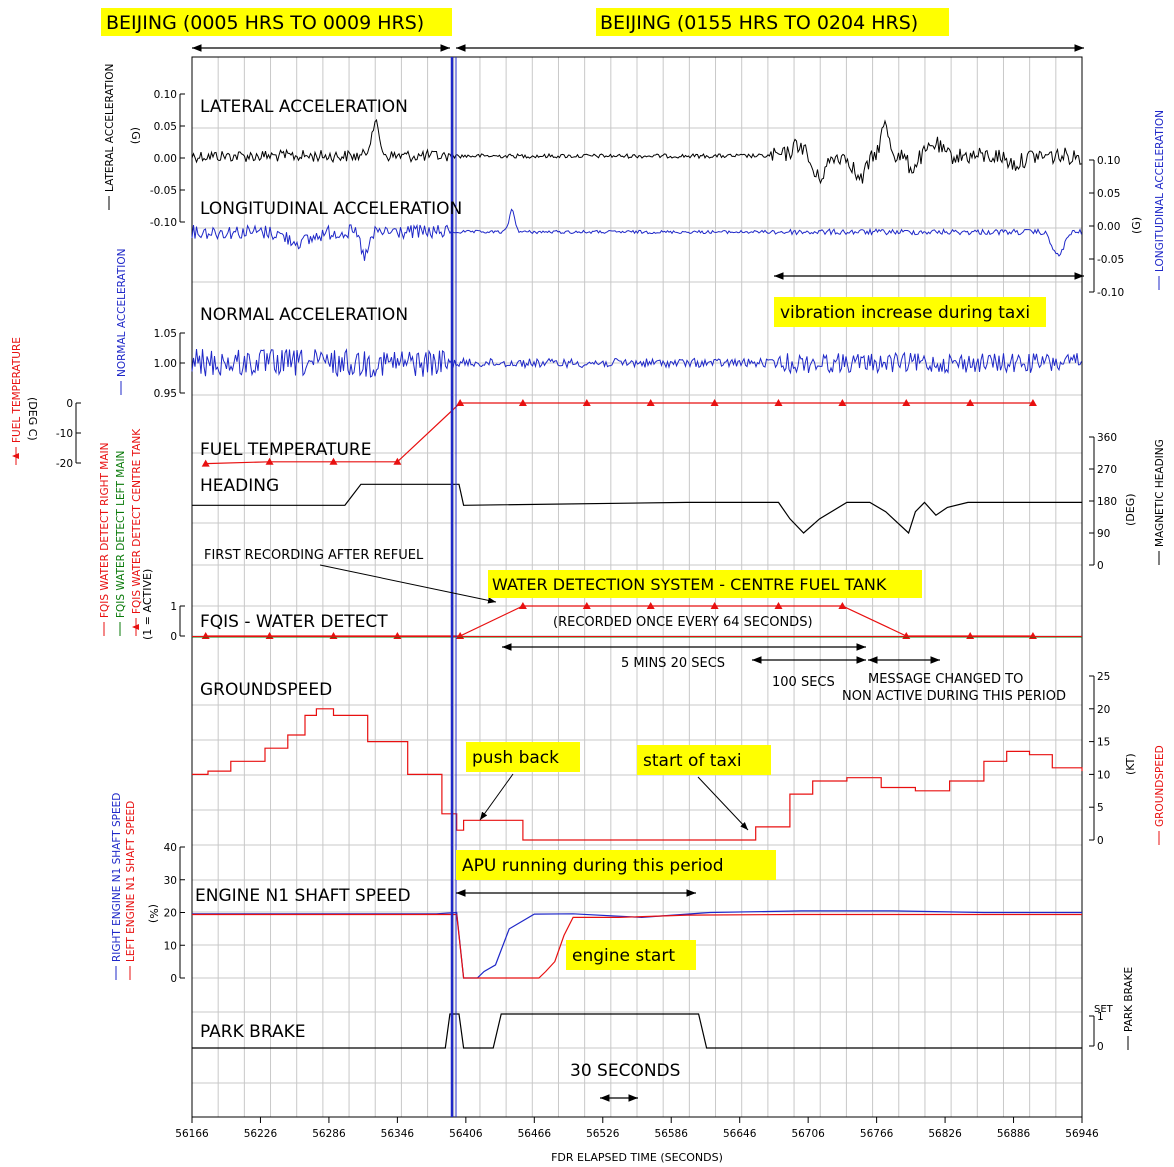 This screenshot has height=1167, width=1174. Describe the element at coordinates (105, 530) in the screenshot. I see `axis-label-fqis-right-text: FQIS WATER DETECT RIGHT MAIN` at that location.